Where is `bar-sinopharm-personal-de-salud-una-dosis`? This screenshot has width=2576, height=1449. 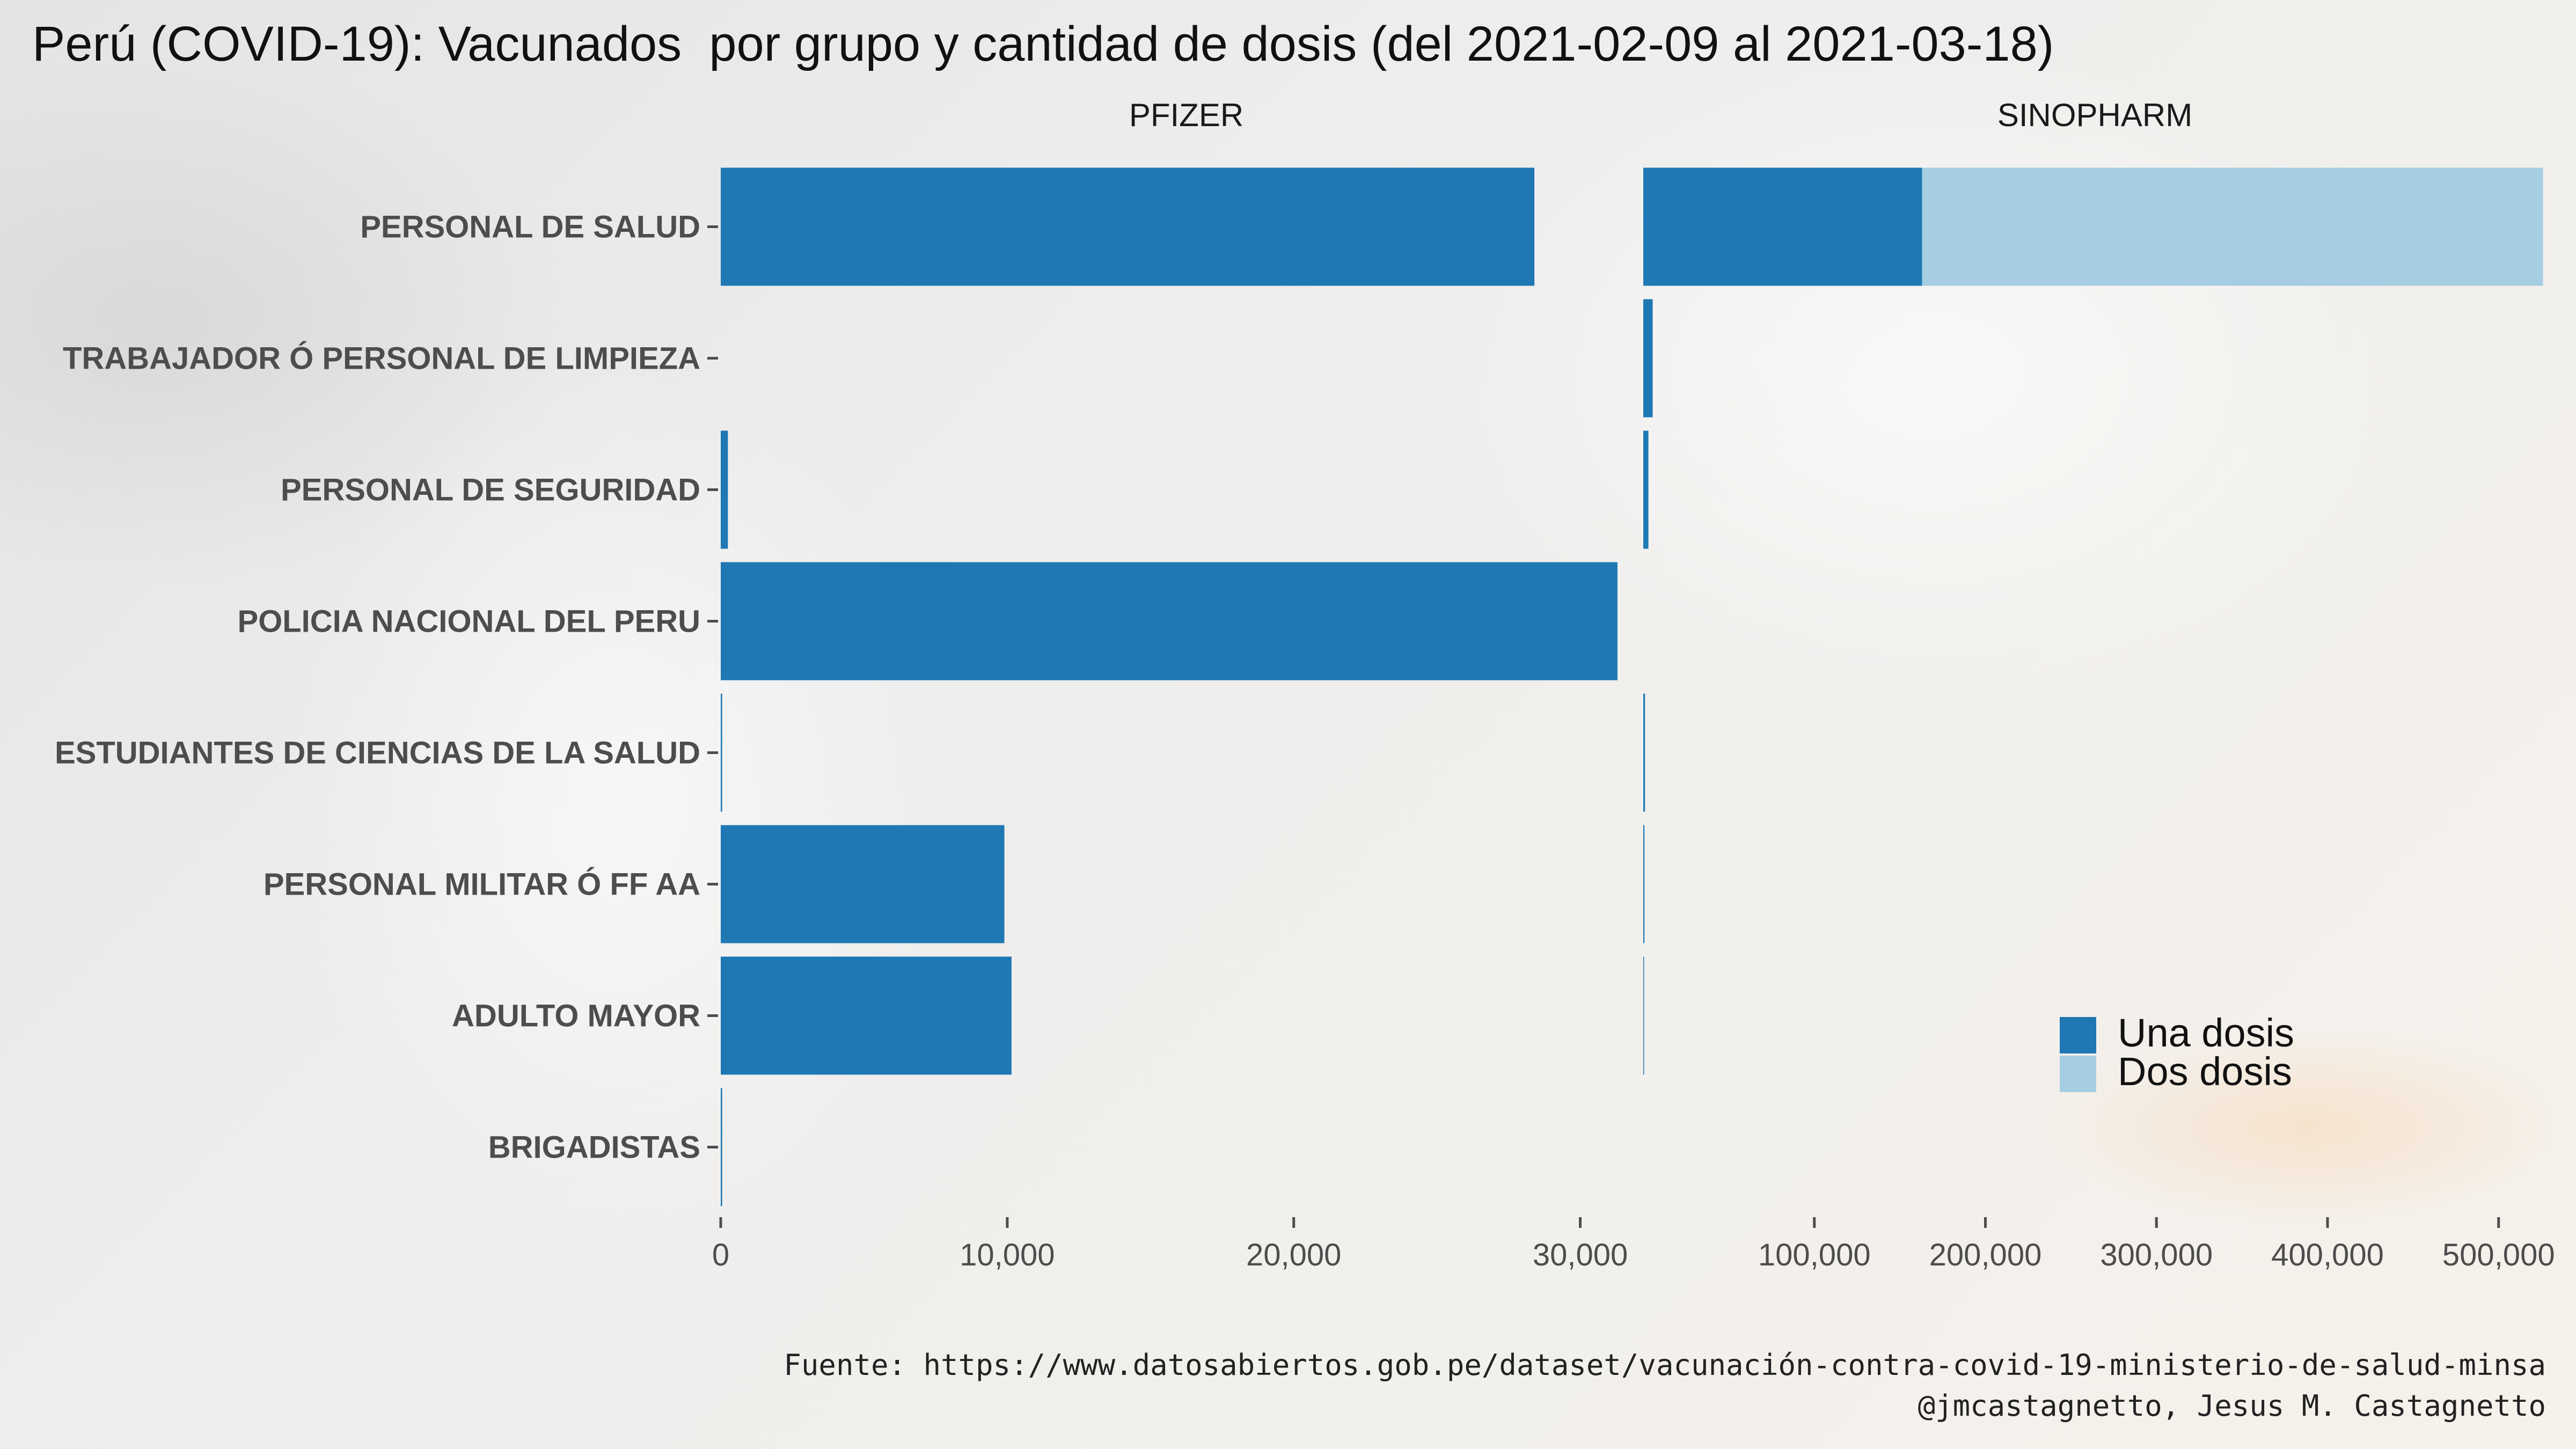
bar-sinopharm-personal-de-salud-una-dosis is located at coordinates (1782, 226).